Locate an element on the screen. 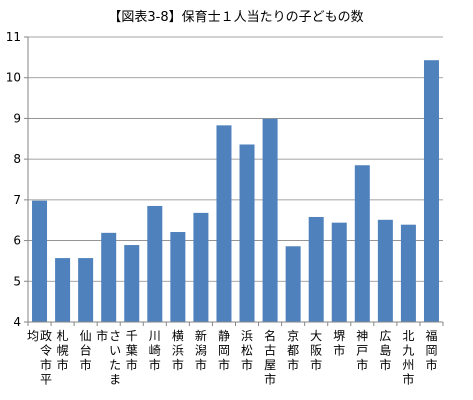  x-category-label: 京都市 is located at coordinates (293, 350).